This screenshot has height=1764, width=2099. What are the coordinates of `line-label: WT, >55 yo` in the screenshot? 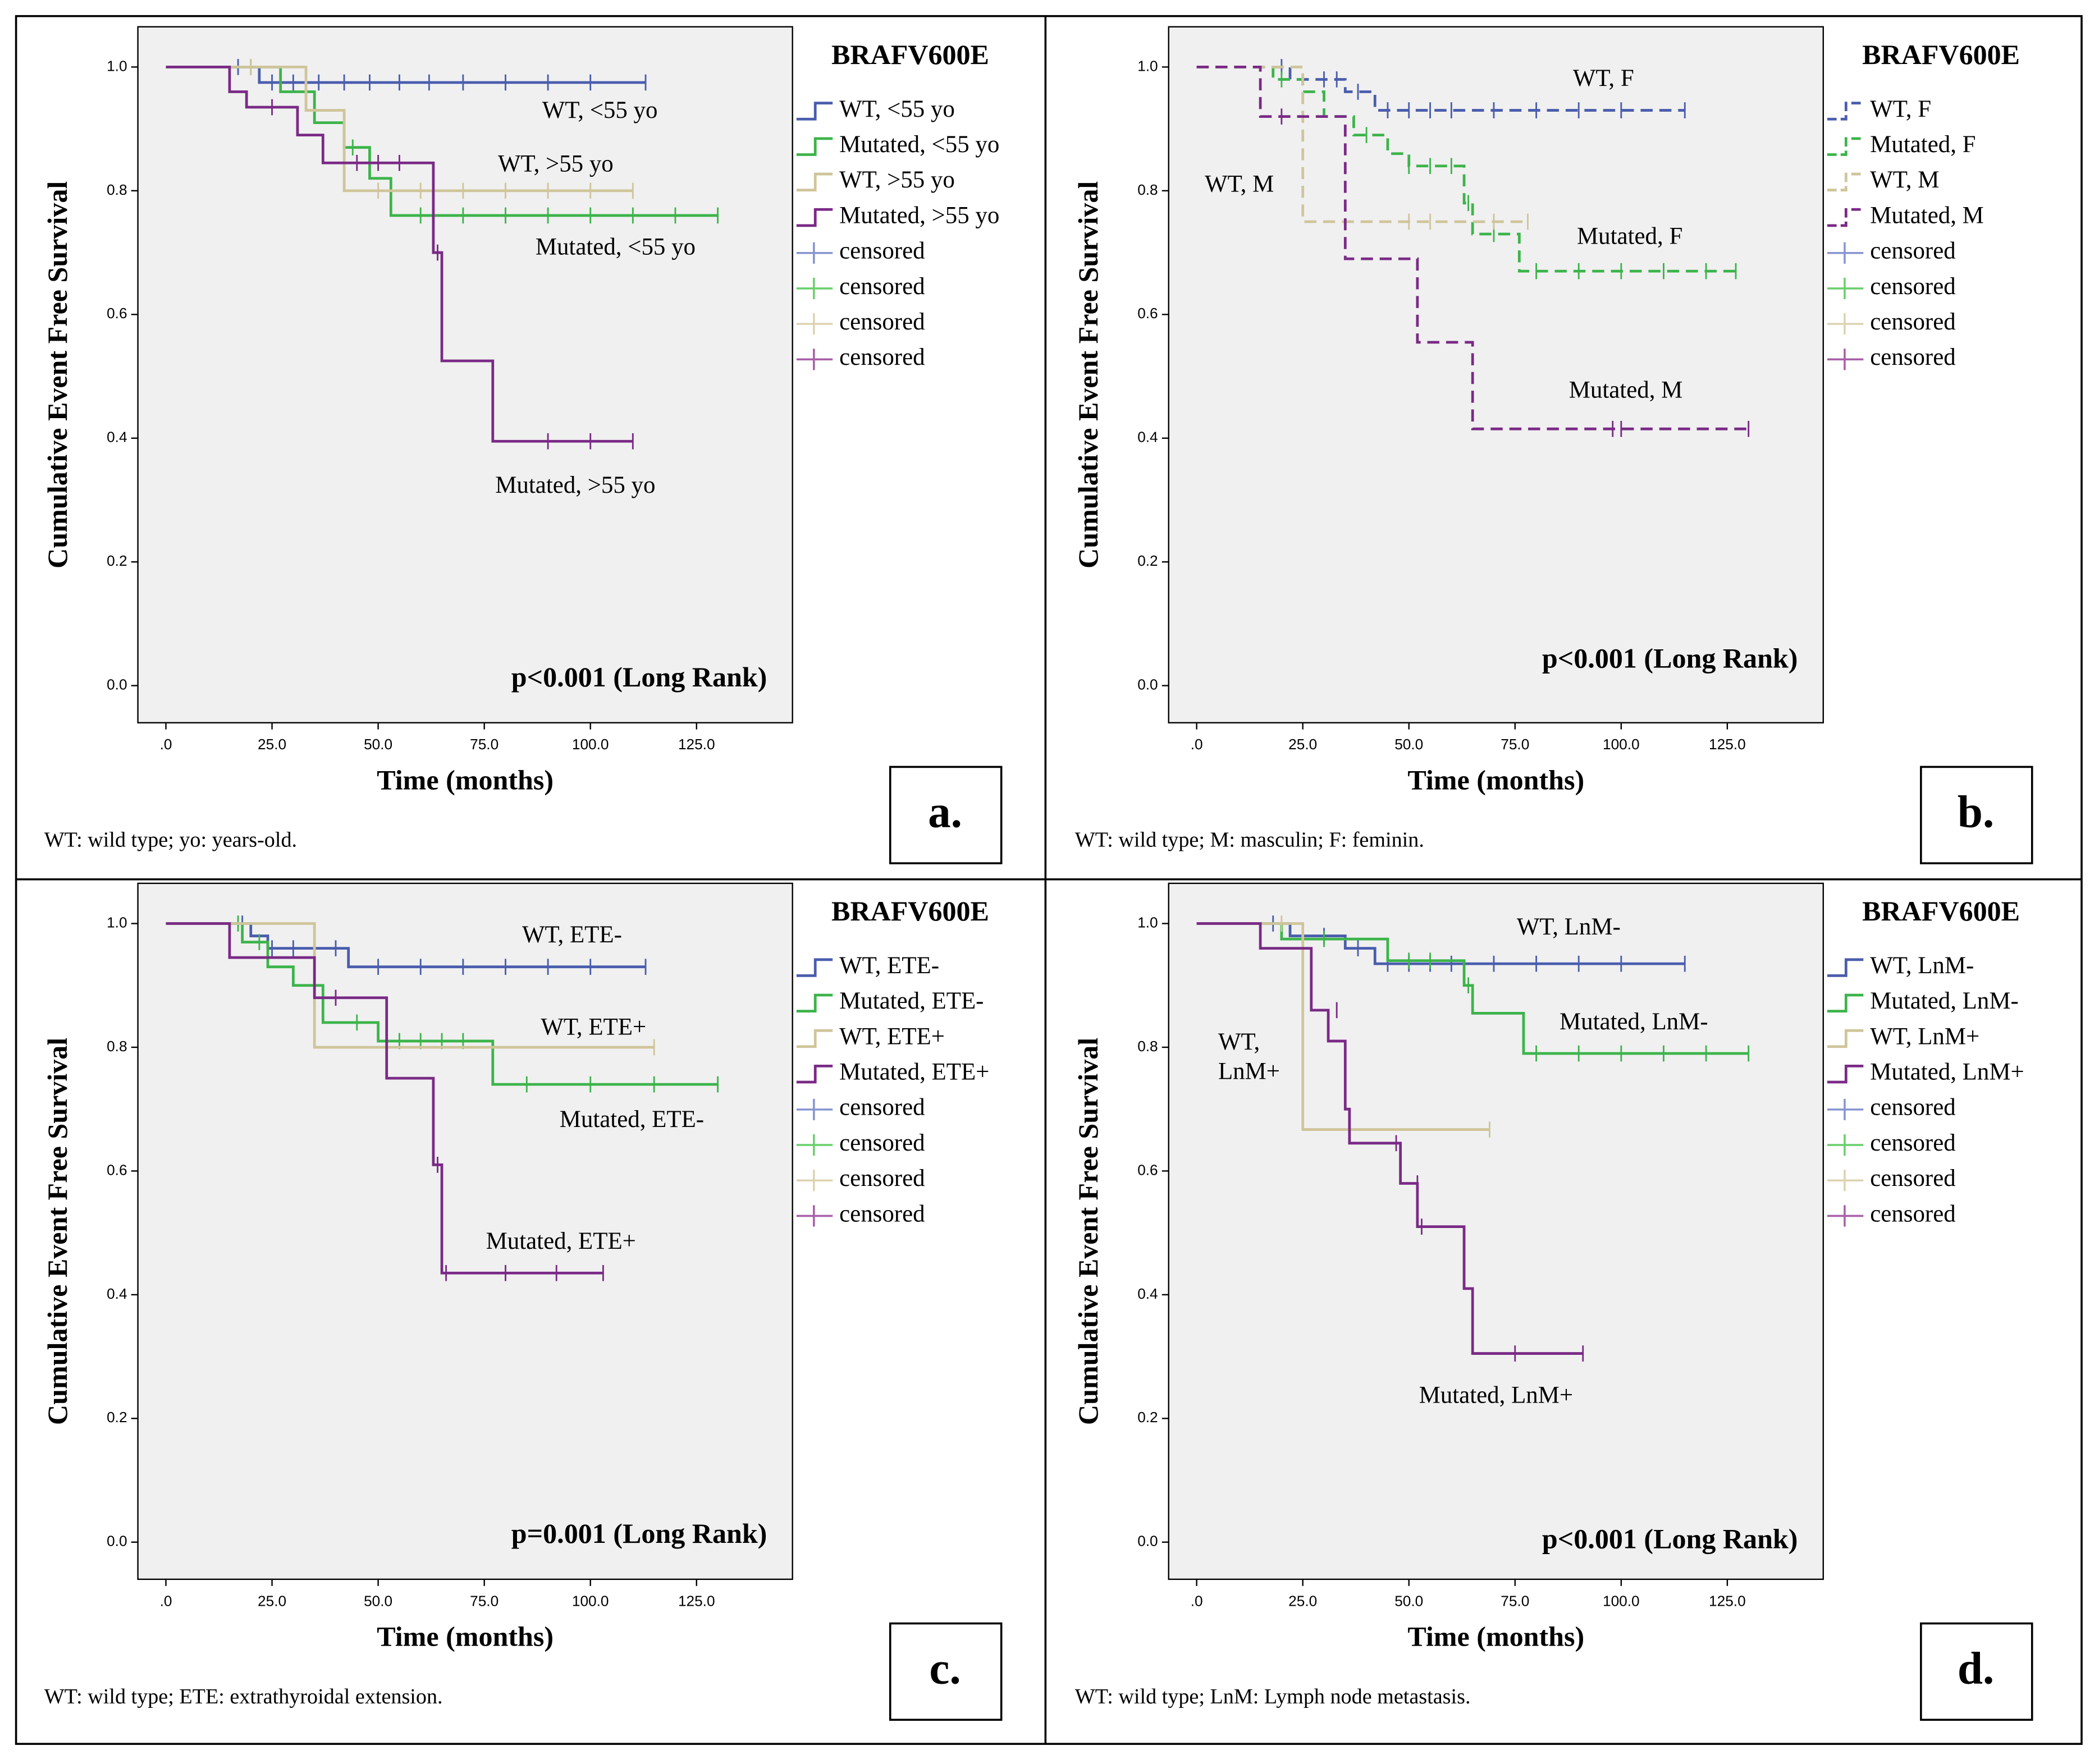 It's located at (556, 164).